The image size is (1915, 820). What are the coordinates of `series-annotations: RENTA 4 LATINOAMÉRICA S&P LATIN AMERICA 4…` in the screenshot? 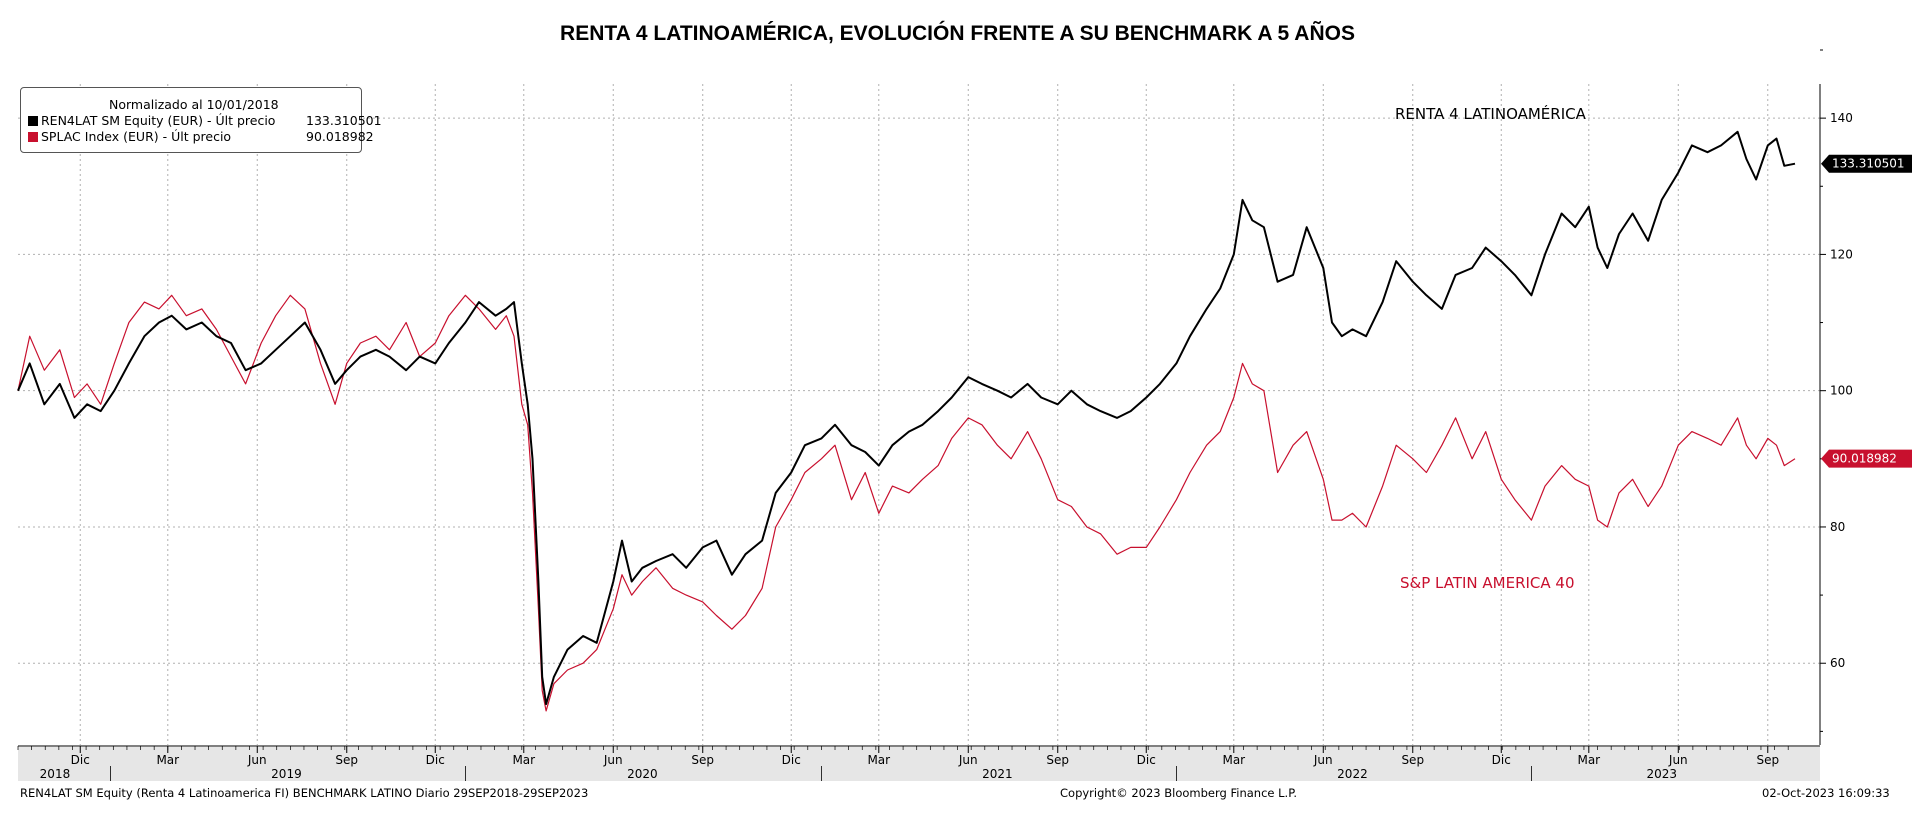 It's located at (1491, 348).